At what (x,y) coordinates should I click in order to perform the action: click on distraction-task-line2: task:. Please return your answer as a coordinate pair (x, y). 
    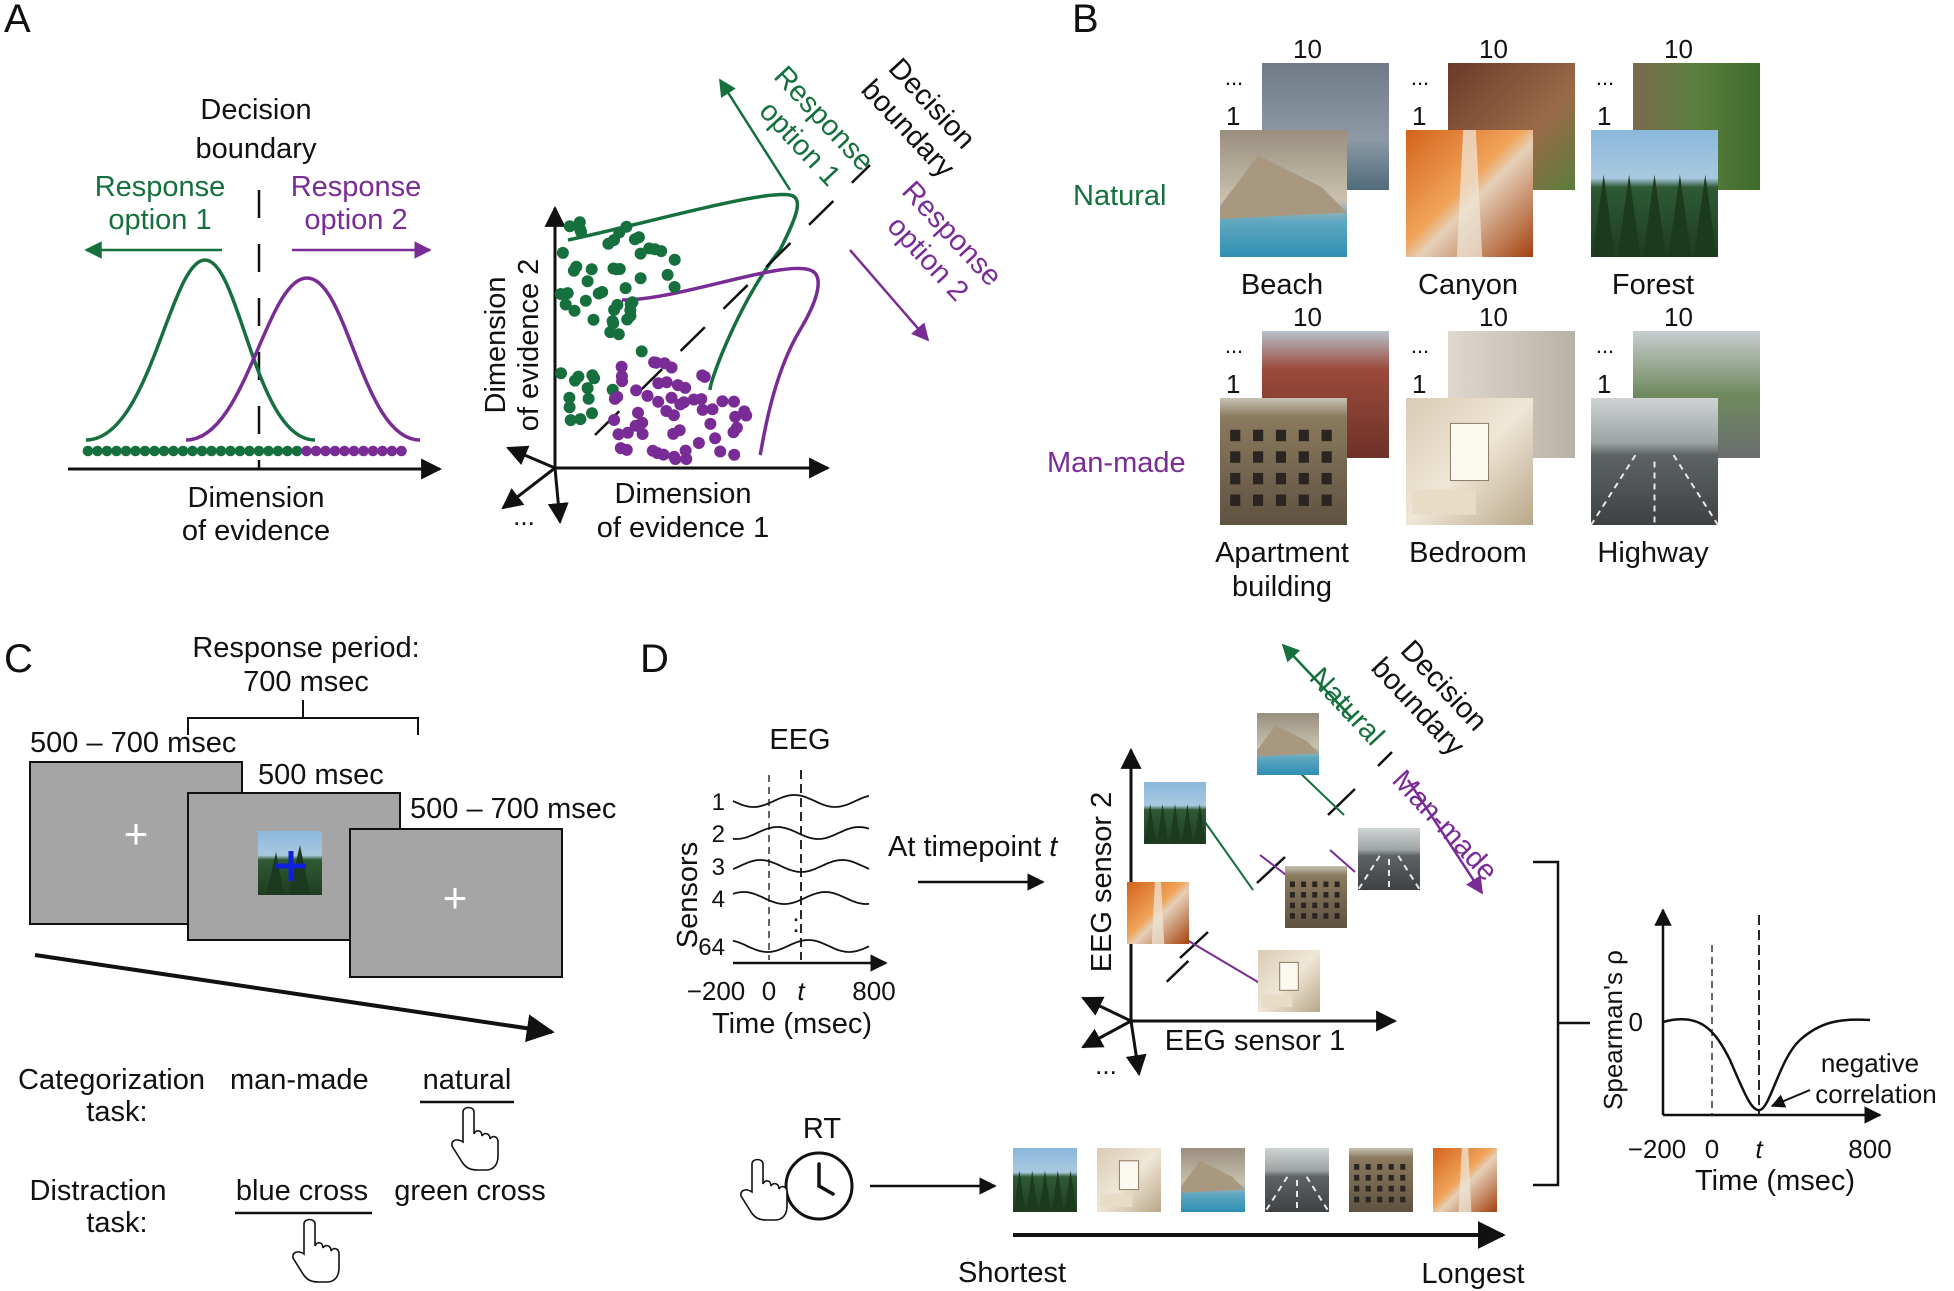
    Looking at the image, I should click on (116, 1223).